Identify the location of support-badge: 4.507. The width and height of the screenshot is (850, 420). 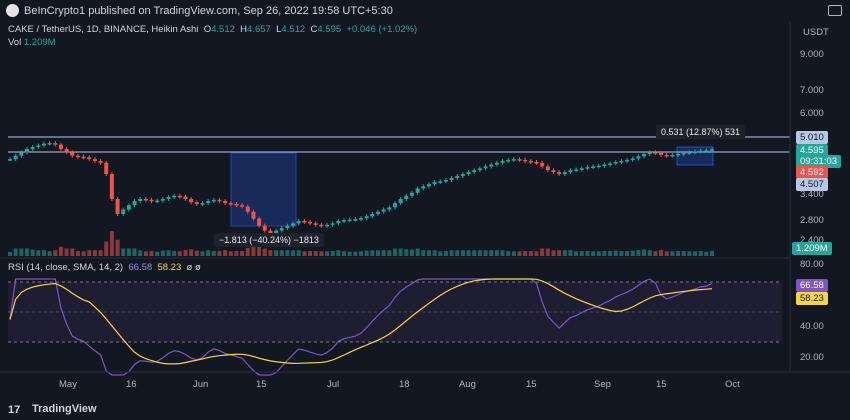
(812, 184).